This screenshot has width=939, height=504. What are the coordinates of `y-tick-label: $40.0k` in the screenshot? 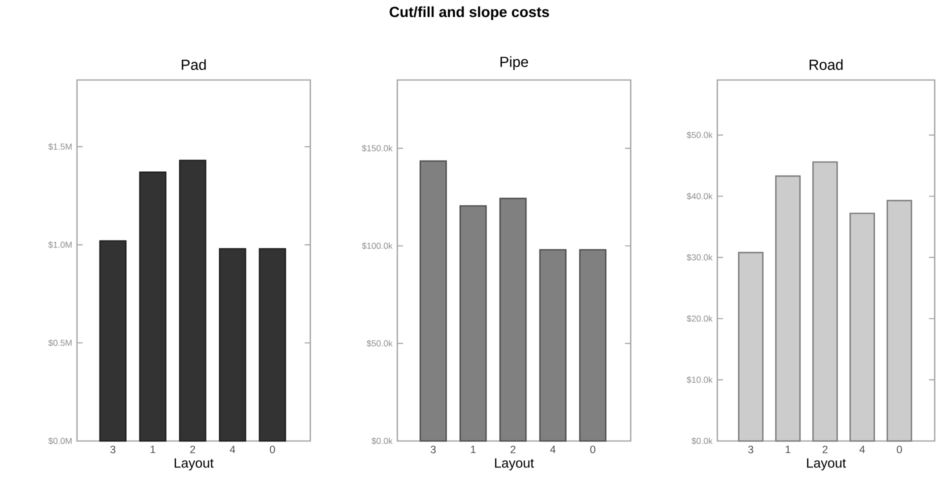 It's located at (699, 196).